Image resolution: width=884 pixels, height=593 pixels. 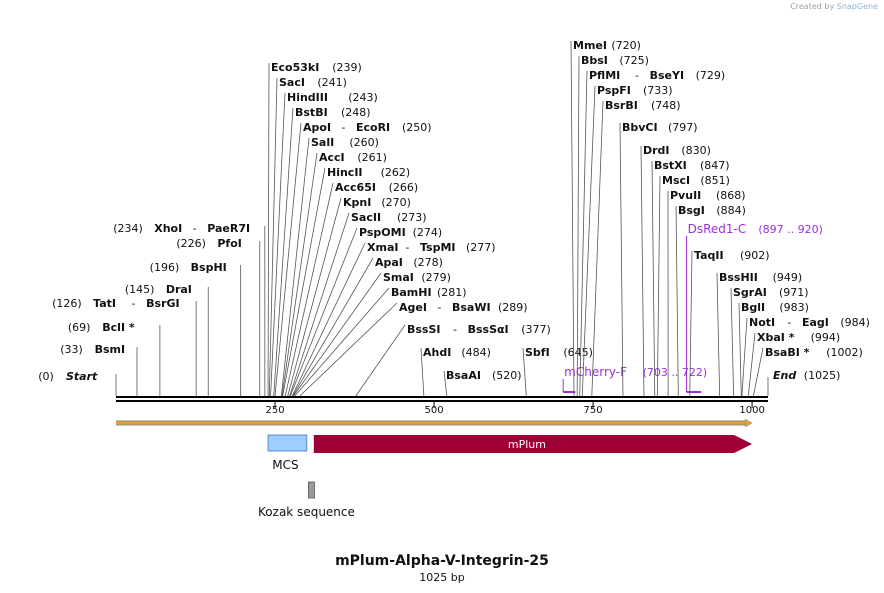 I want to click on credit-prefix: Created by, so click(x=812, y=6).